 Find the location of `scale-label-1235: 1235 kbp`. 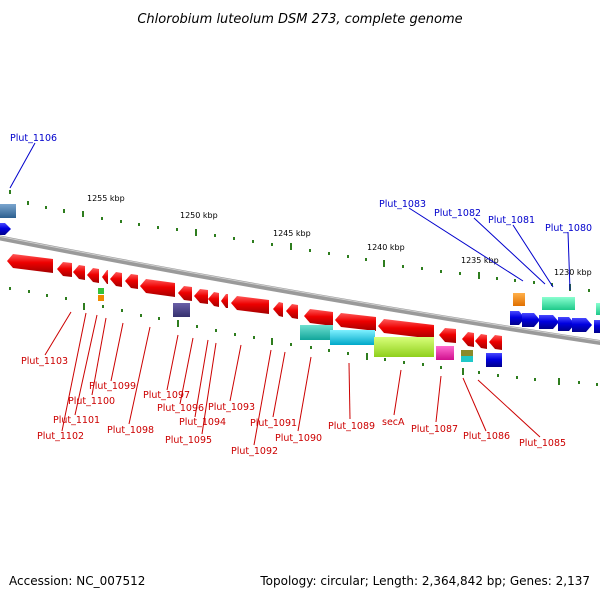

scale-label-1235: 1235 kbp is located at coordinates (480, 260).